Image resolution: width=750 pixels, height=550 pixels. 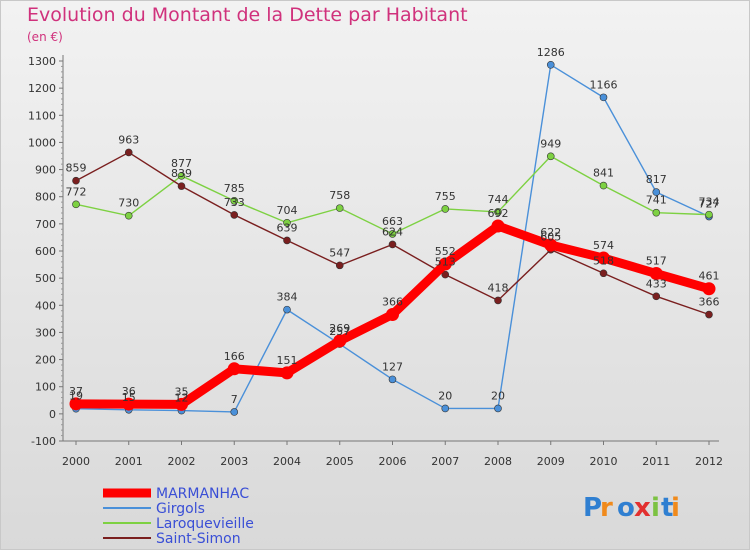 What do you see at coordinates (393, 461) in the screenshot?
I see `x-tick-label: 2006` at bounding box center [393, 461].